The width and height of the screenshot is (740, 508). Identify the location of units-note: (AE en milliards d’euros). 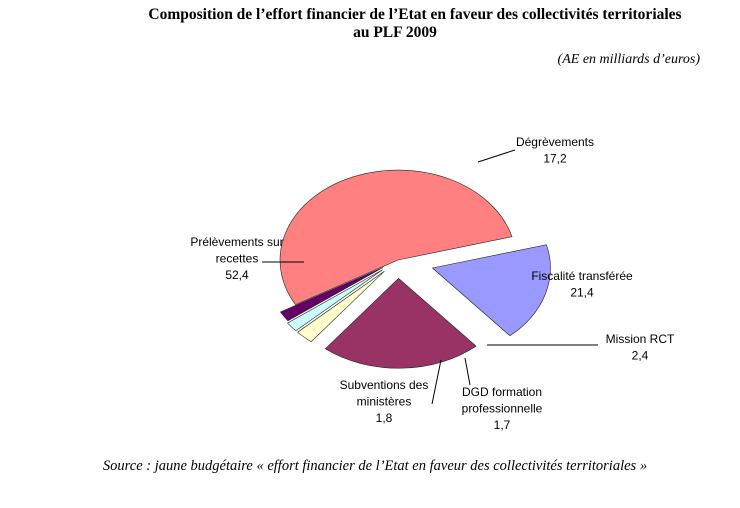
(628, 59).